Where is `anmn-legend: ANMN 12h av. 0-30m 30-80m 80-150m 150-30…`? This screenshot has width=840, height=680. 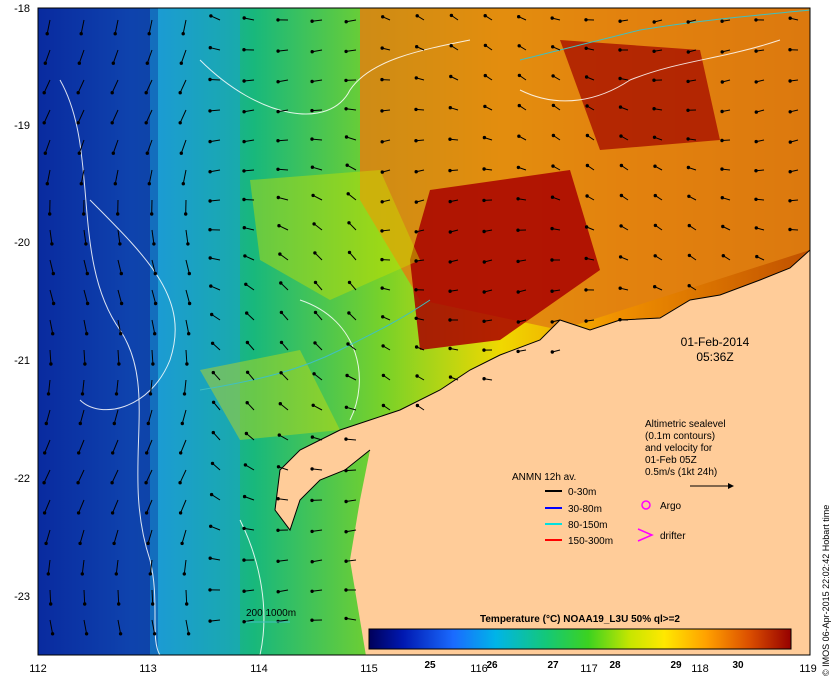 anmn-legend: ANMN 12h av. 0-30m 30-80m 80-150m 150-30… is located at coordinates (562, 509).